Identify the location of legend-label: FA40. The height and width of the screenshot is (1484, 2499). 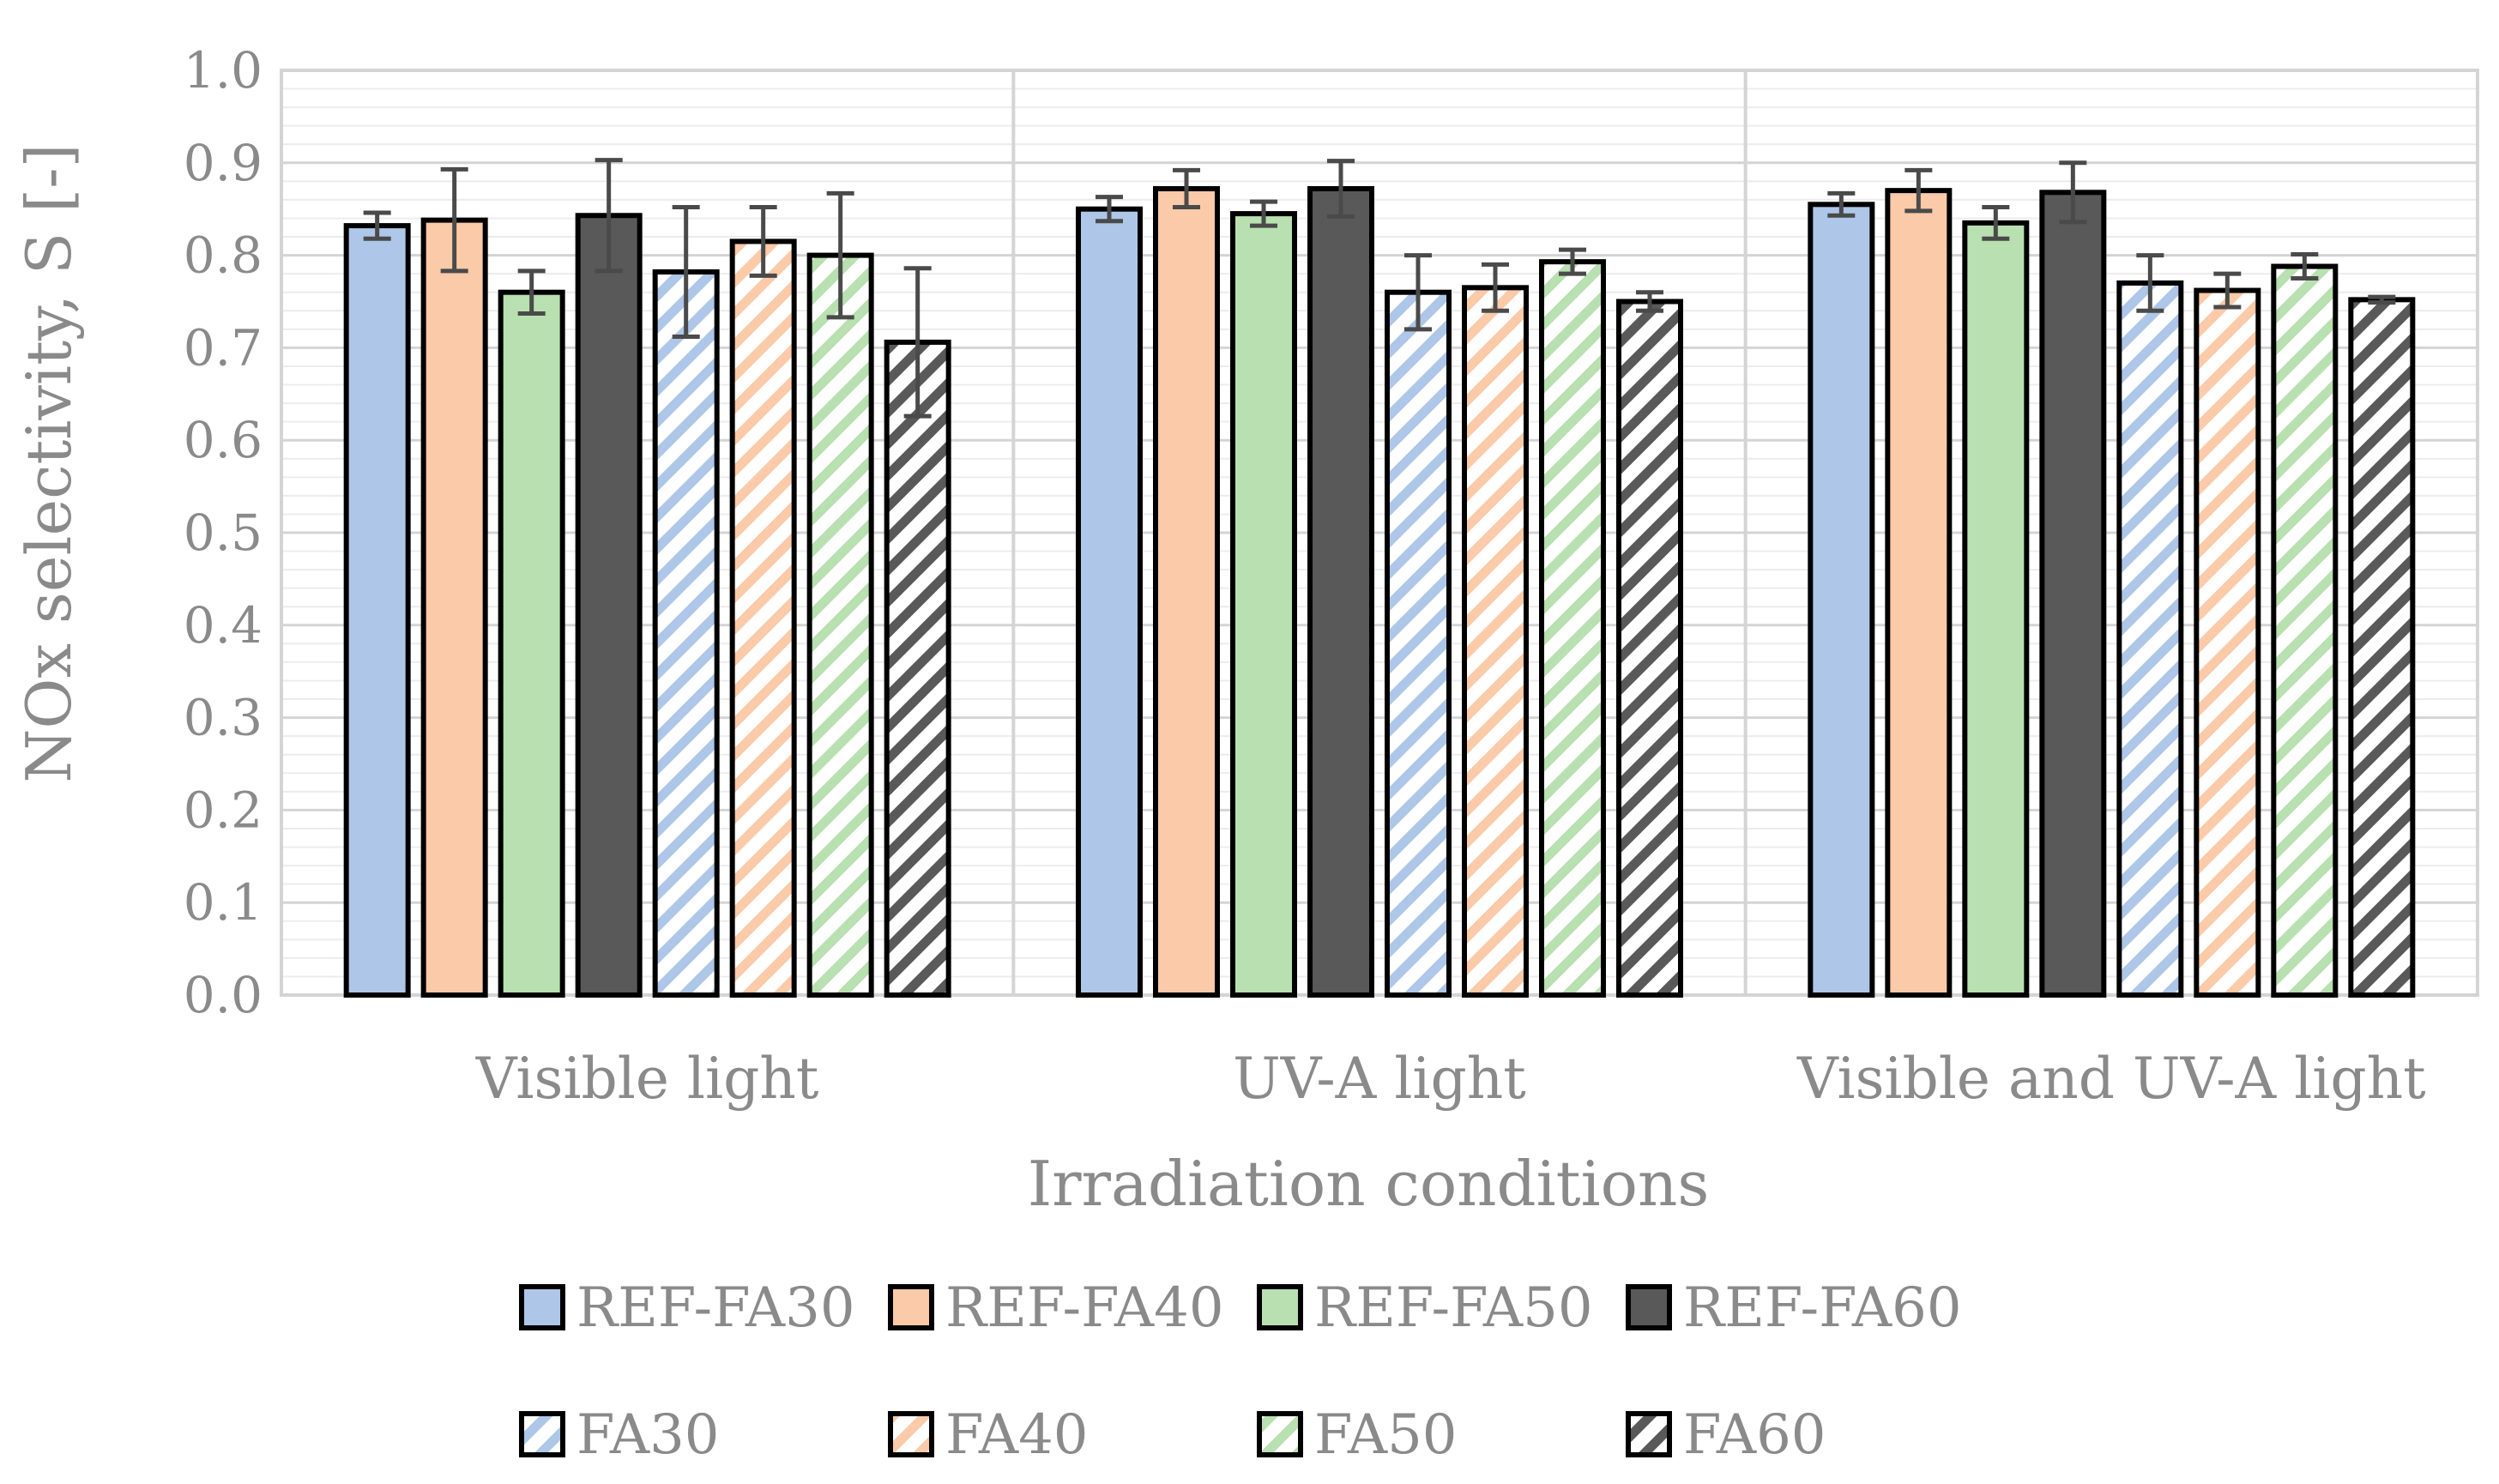
(1017, 1435).